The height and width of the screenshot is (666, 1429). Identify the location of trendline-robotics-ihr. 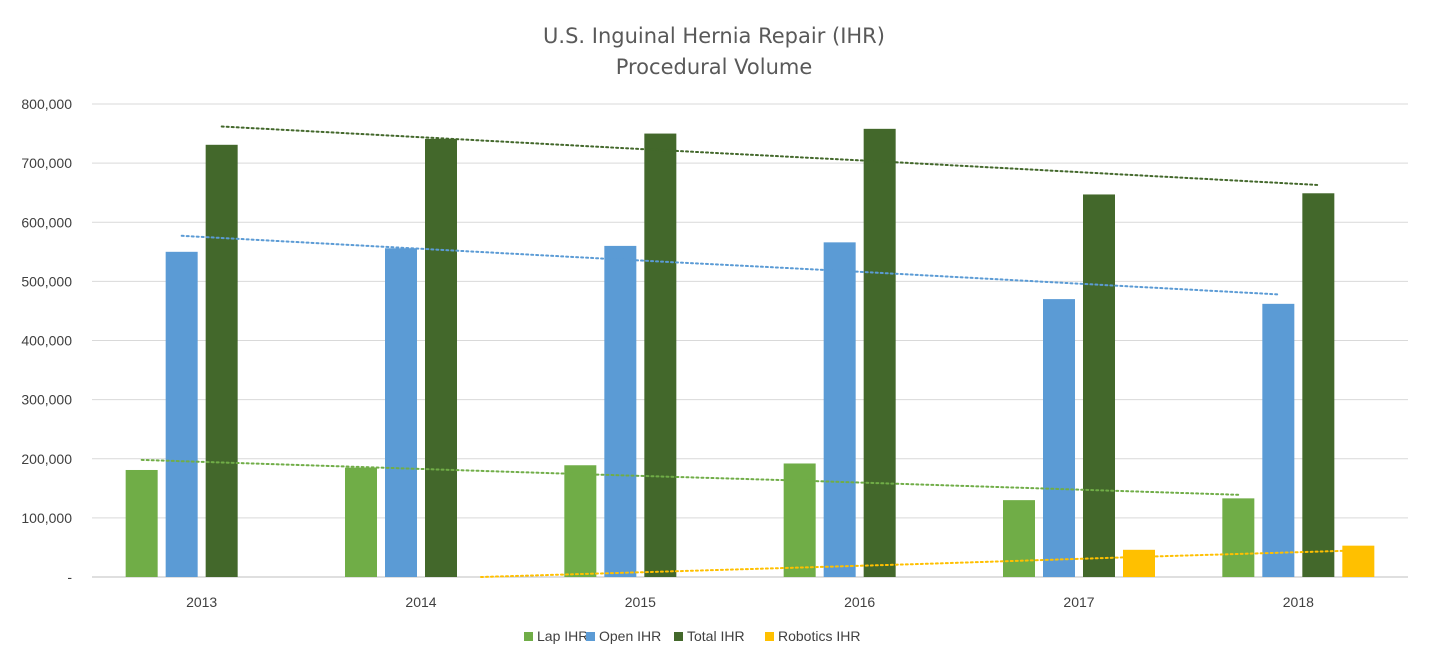
(920, 563).